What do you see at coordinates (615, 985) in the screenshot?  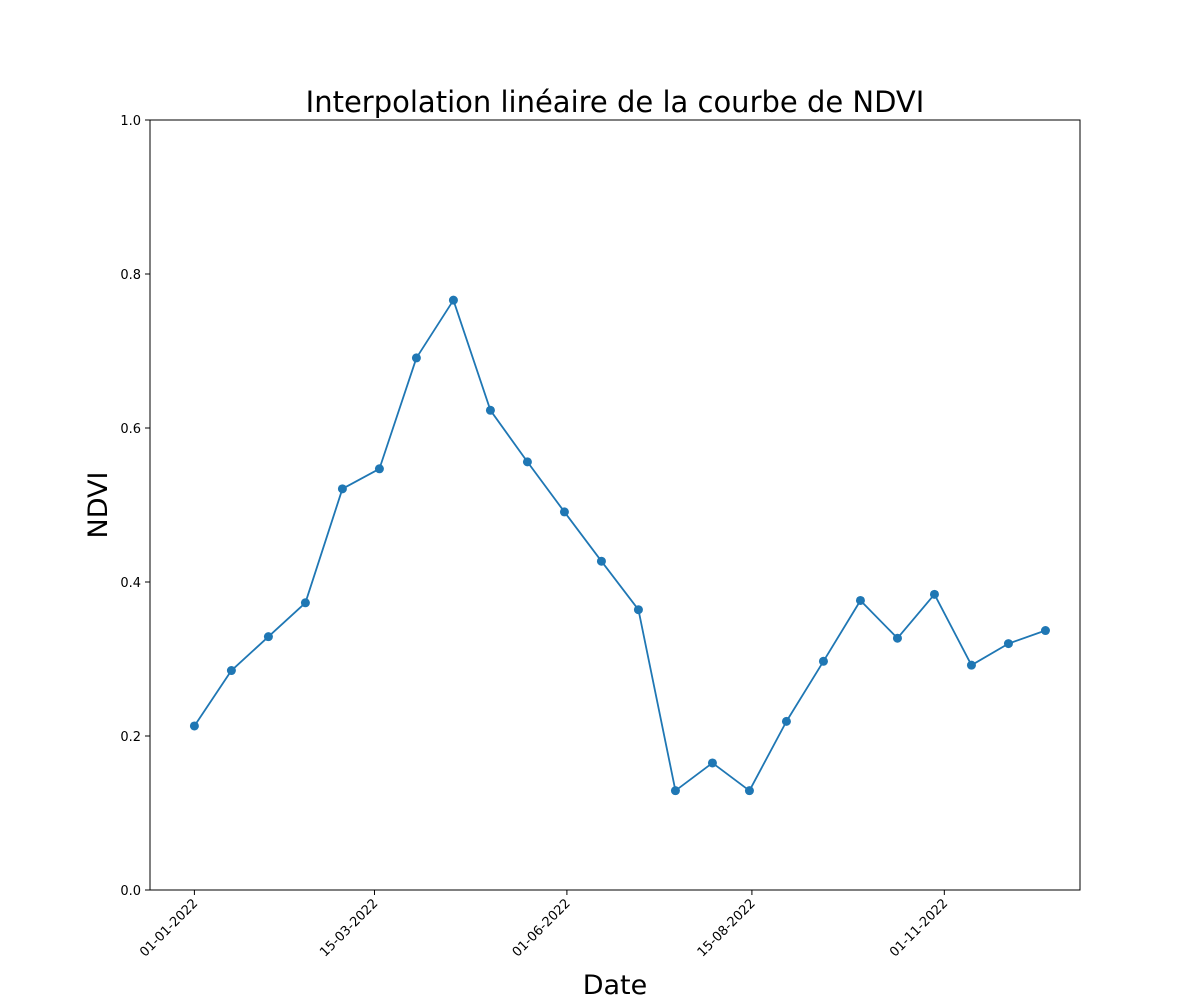 I see `x-axis-title: Date` at bounding box center [615, 985].